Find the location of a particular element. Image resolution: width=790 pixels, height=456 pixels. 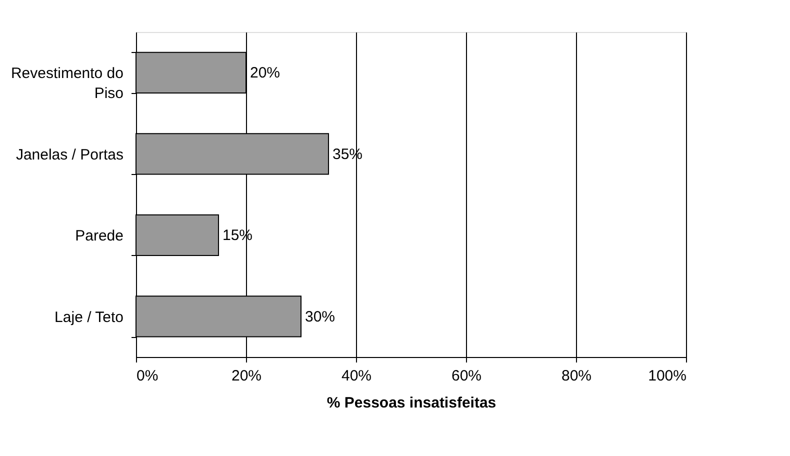

data-label: 20% is located at coordinates (265, 73).